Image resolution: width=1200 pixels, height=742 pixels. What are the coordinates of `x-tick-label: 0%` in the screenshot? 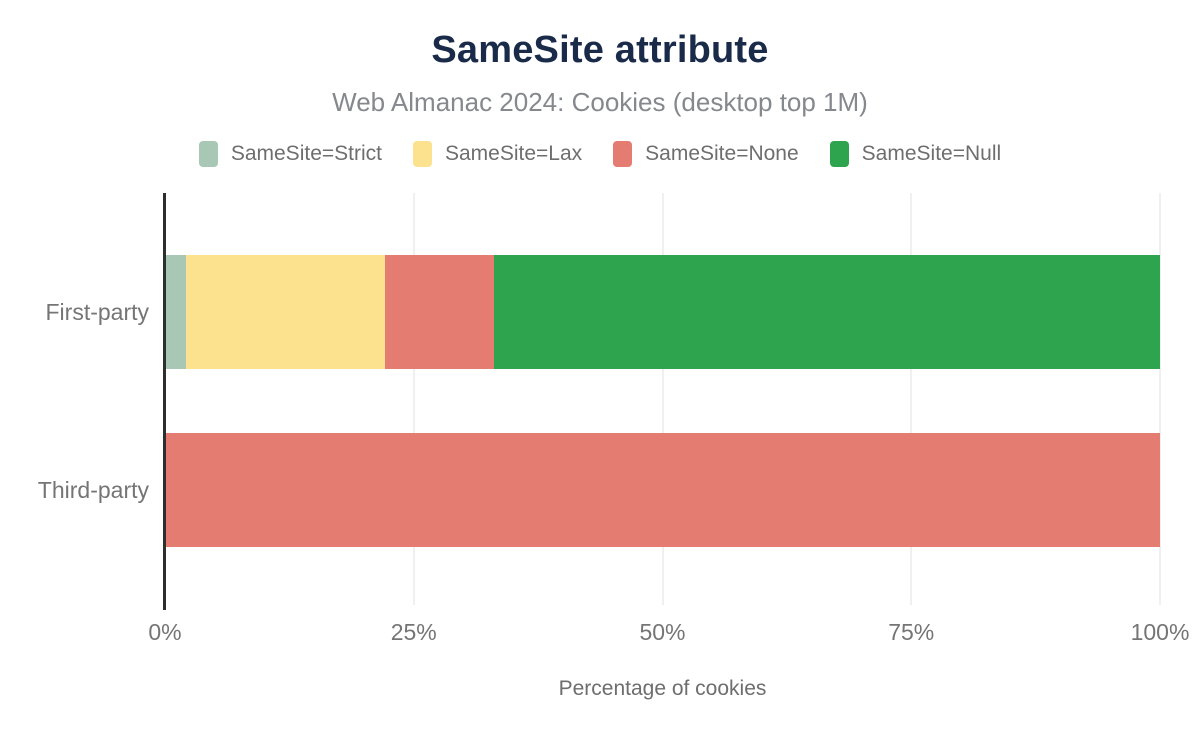 It's located at (165, 632).